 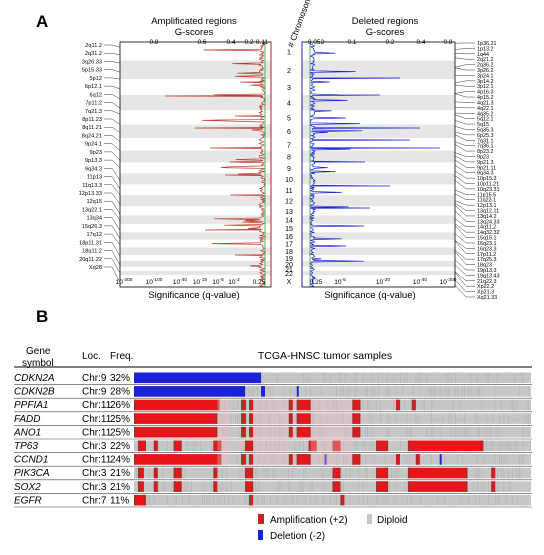 I want to click on amp-xlabel: Significance (q-value), so click(x=193, y=295).